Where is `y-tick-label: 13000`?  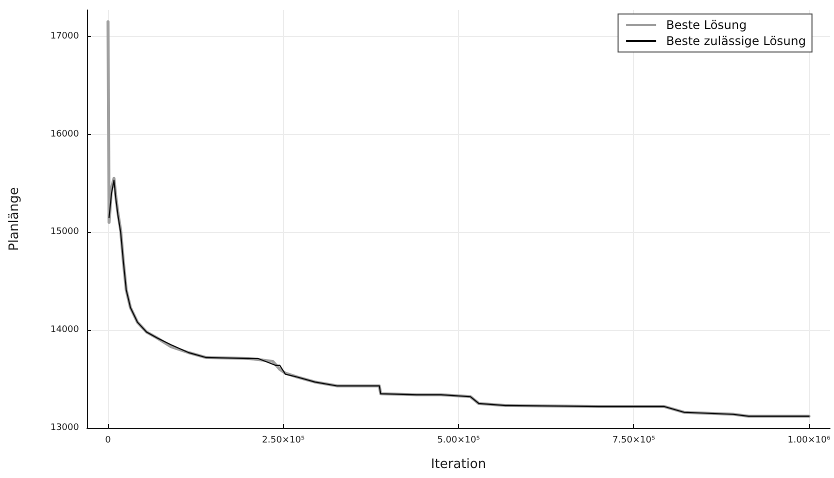
y-tick-label: 13000 is located at coordinates (65, 428).